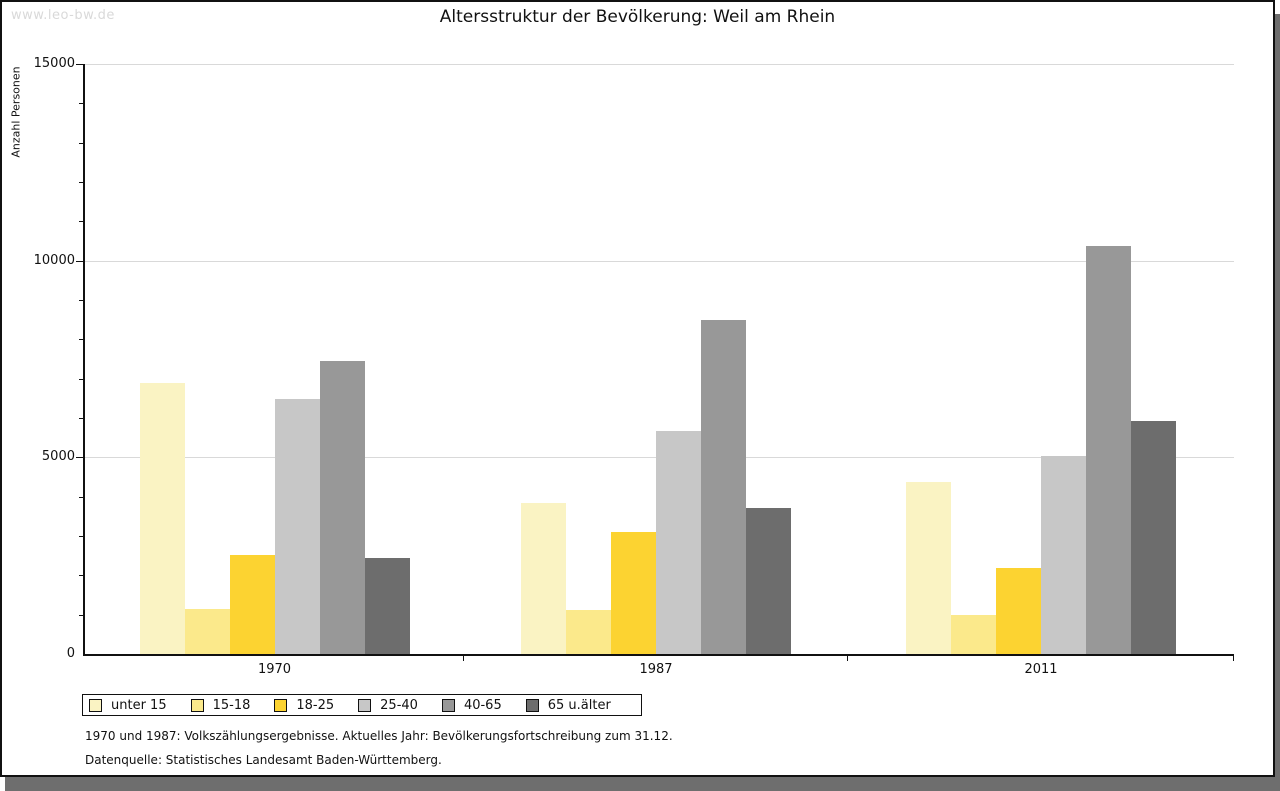 The width and height of the screenshot is (1280, 791). I want to click on legend-label: unter 15, so click(139, 705).